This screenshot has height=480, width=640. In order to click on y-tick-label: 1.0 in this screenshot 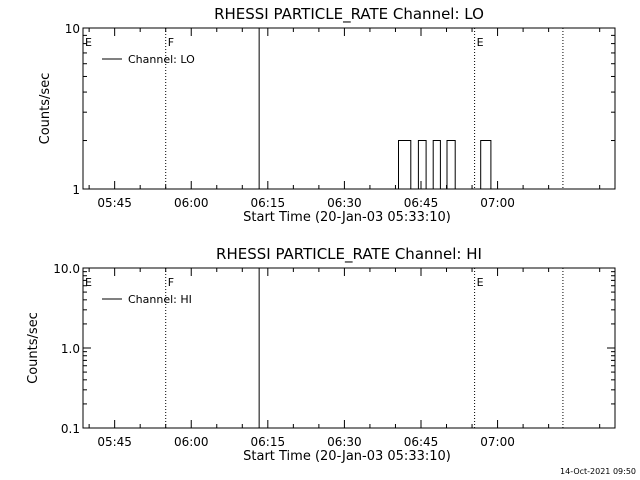, I will do `click(70, 349)`.